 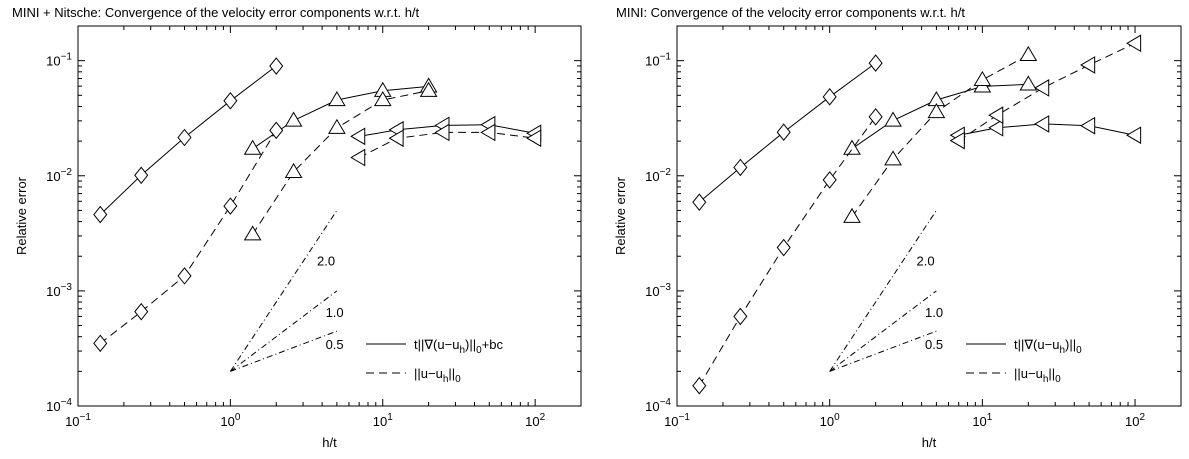 I want to click on y-tick-label: 10⁻², so click(x=59, y=175).